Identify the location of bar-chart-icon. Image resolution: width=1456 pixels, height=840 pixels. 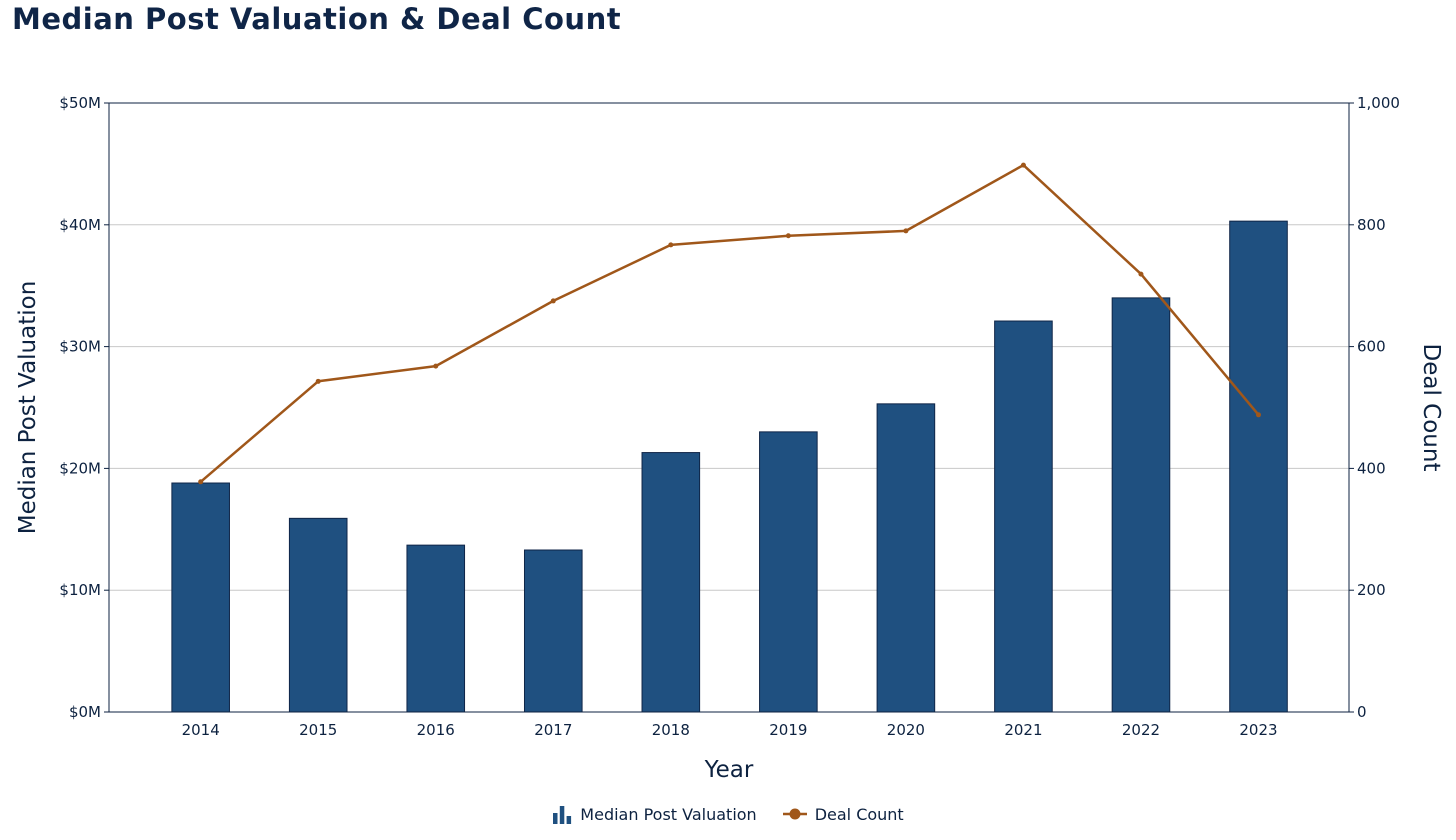
(562, 815).